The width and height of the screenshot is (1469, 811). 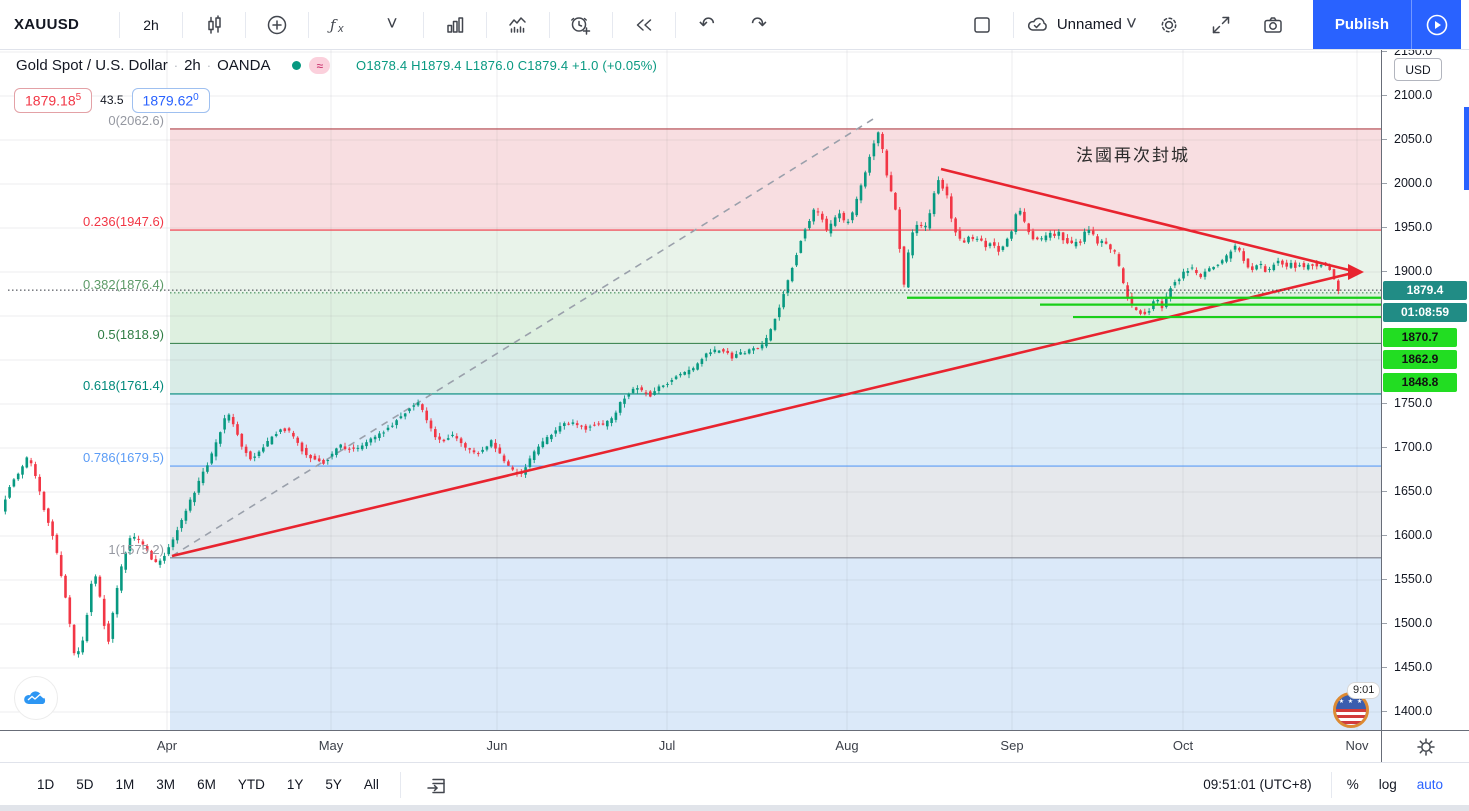 What do you see at coordinates (1221, 25) in the screenshot?
I see `fullscreen-button` at bounding box center [1221, 25].